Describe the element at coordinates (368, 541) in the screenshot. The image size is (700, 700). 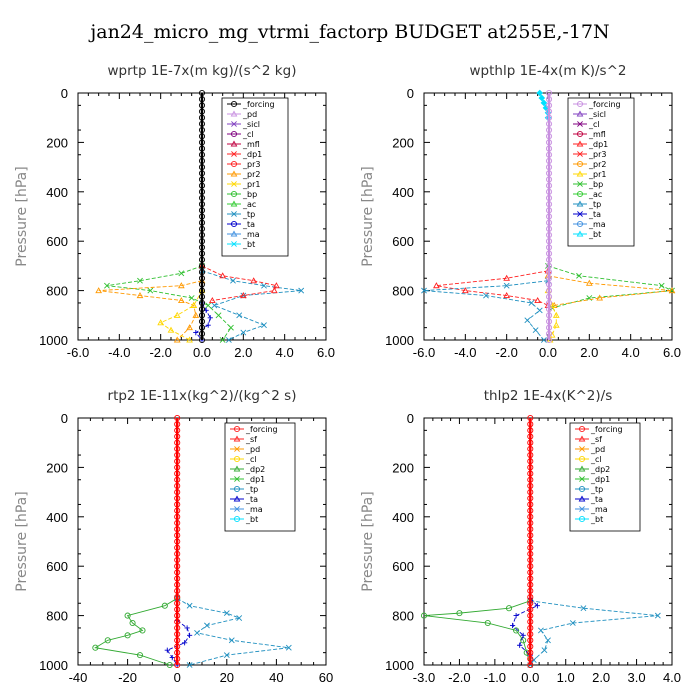
I see `y-axis-label: Pressure [hPa]` at that location.